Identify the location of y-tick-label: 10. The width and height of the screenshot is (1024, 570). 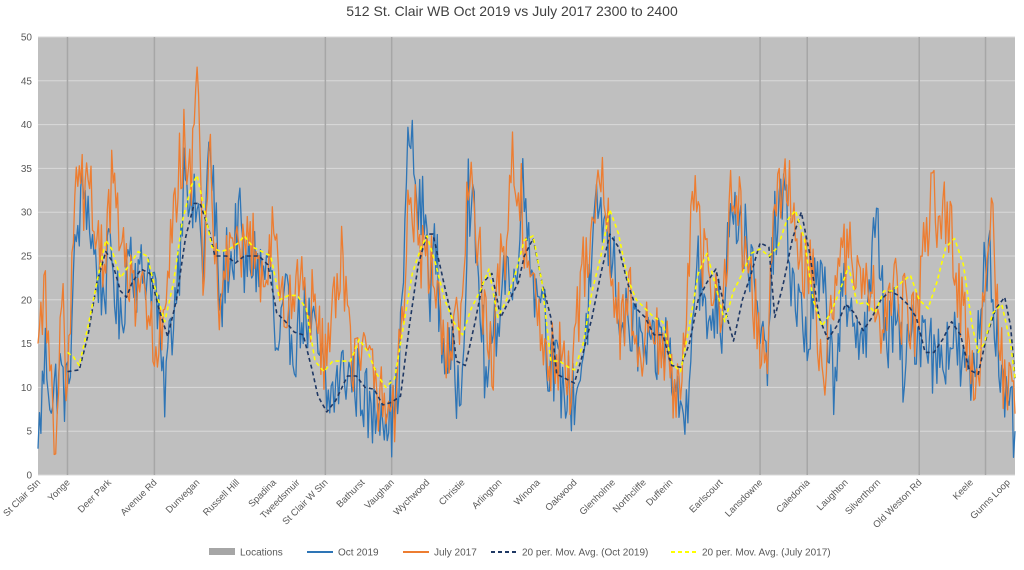
(27, 388).